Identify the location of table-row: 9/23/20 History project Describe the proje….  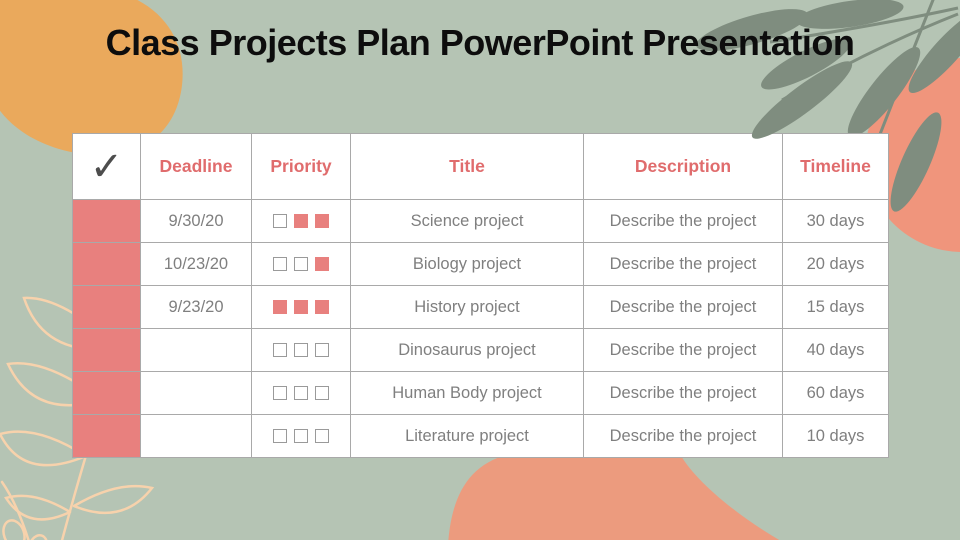
(480, 307).